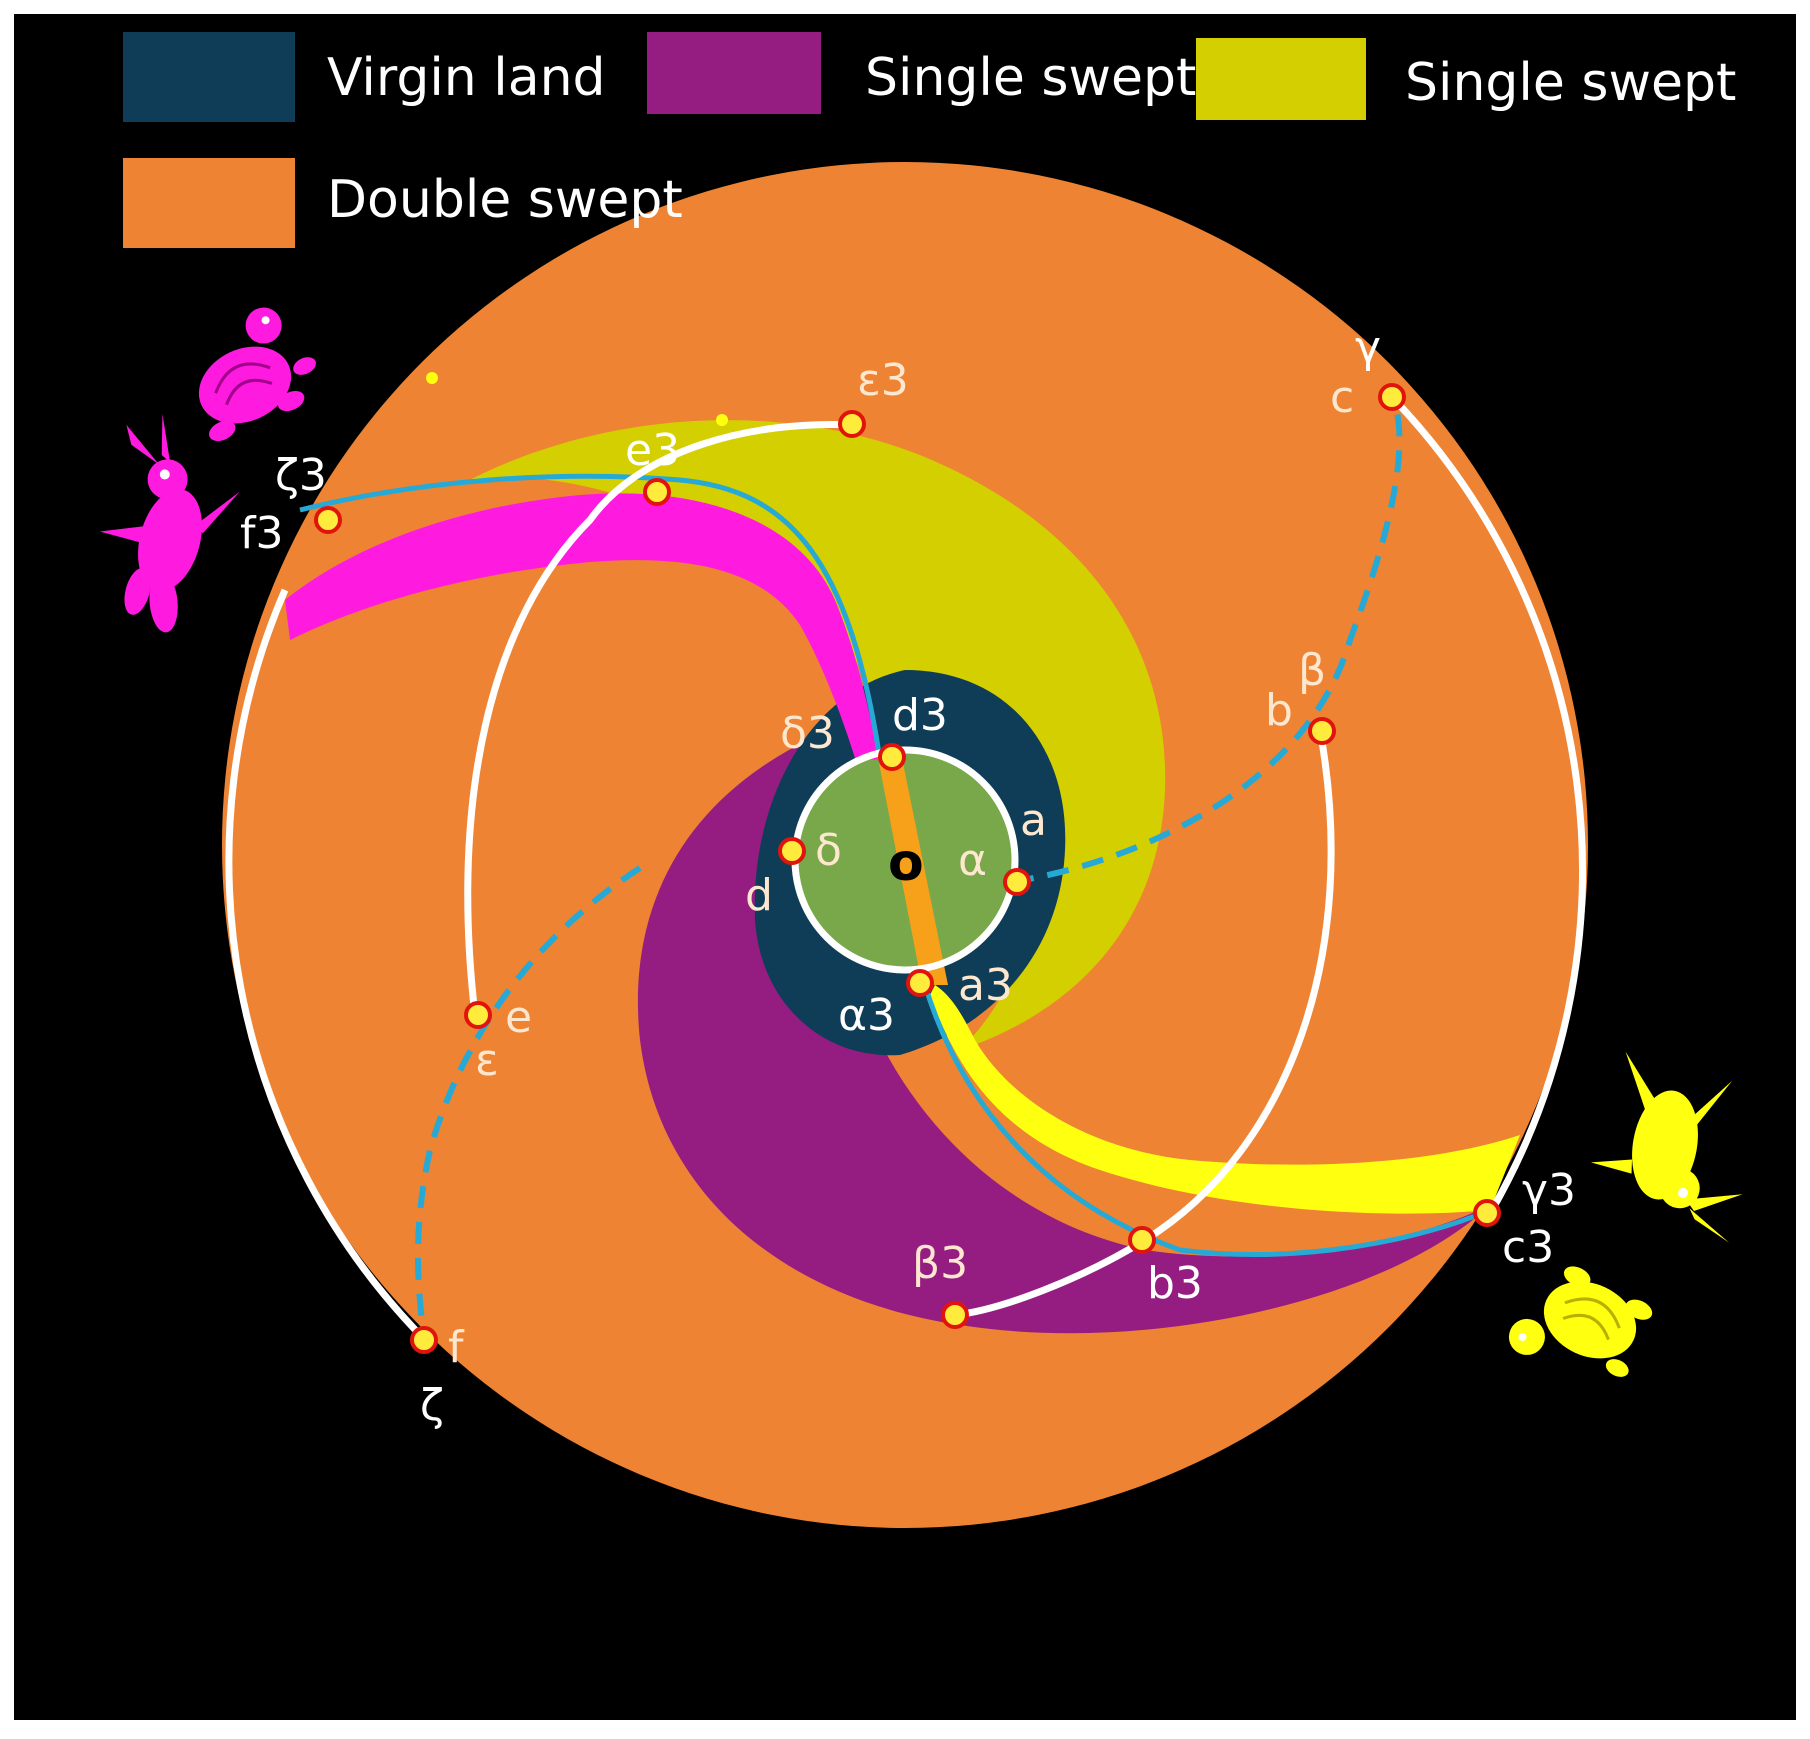  What do you see at coordinates (257, 374) in the screenshot?
I see `magenta-tortoise-icon` at bounding box center [257, 374].